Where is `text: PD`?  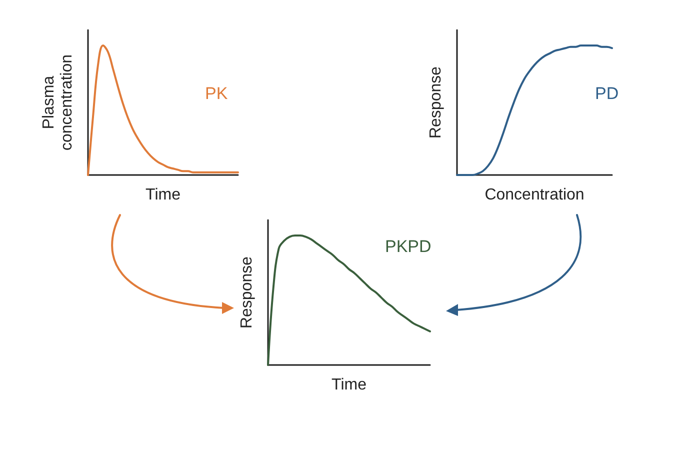 text: PD is located at coordinates (607, 93).